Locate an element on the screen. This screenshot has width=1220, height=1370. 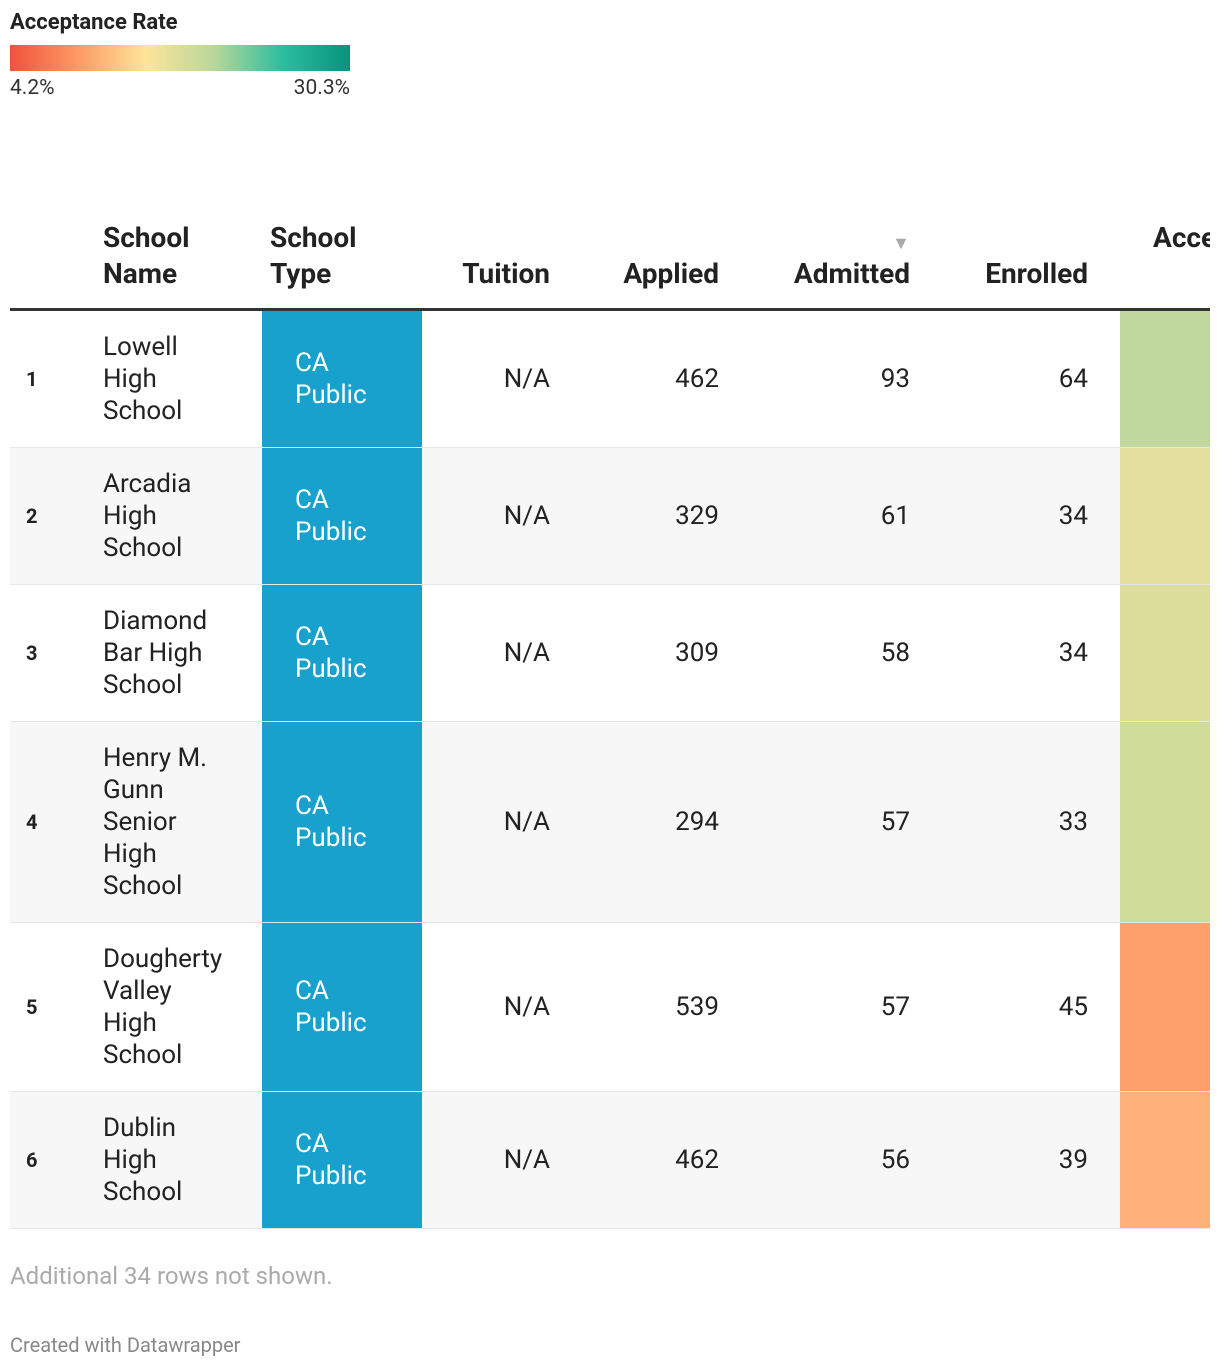
credit: Created with Datawrapper is located at coordinates (125, 1345).